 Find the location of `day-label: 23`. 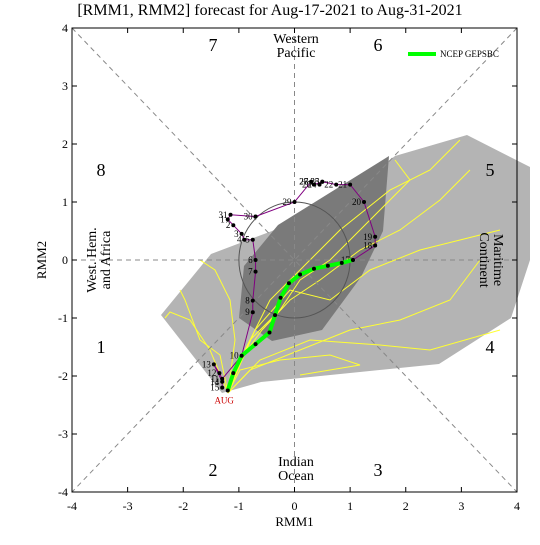

day-label: 23 is located at coordinates (315, 182).